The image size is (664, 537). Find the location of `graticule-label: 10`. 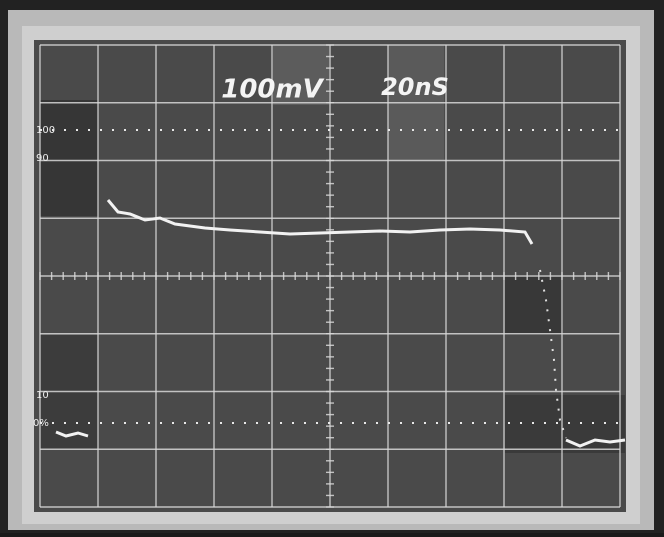

graticule-label: 10 is located at coordinates (42, 395).